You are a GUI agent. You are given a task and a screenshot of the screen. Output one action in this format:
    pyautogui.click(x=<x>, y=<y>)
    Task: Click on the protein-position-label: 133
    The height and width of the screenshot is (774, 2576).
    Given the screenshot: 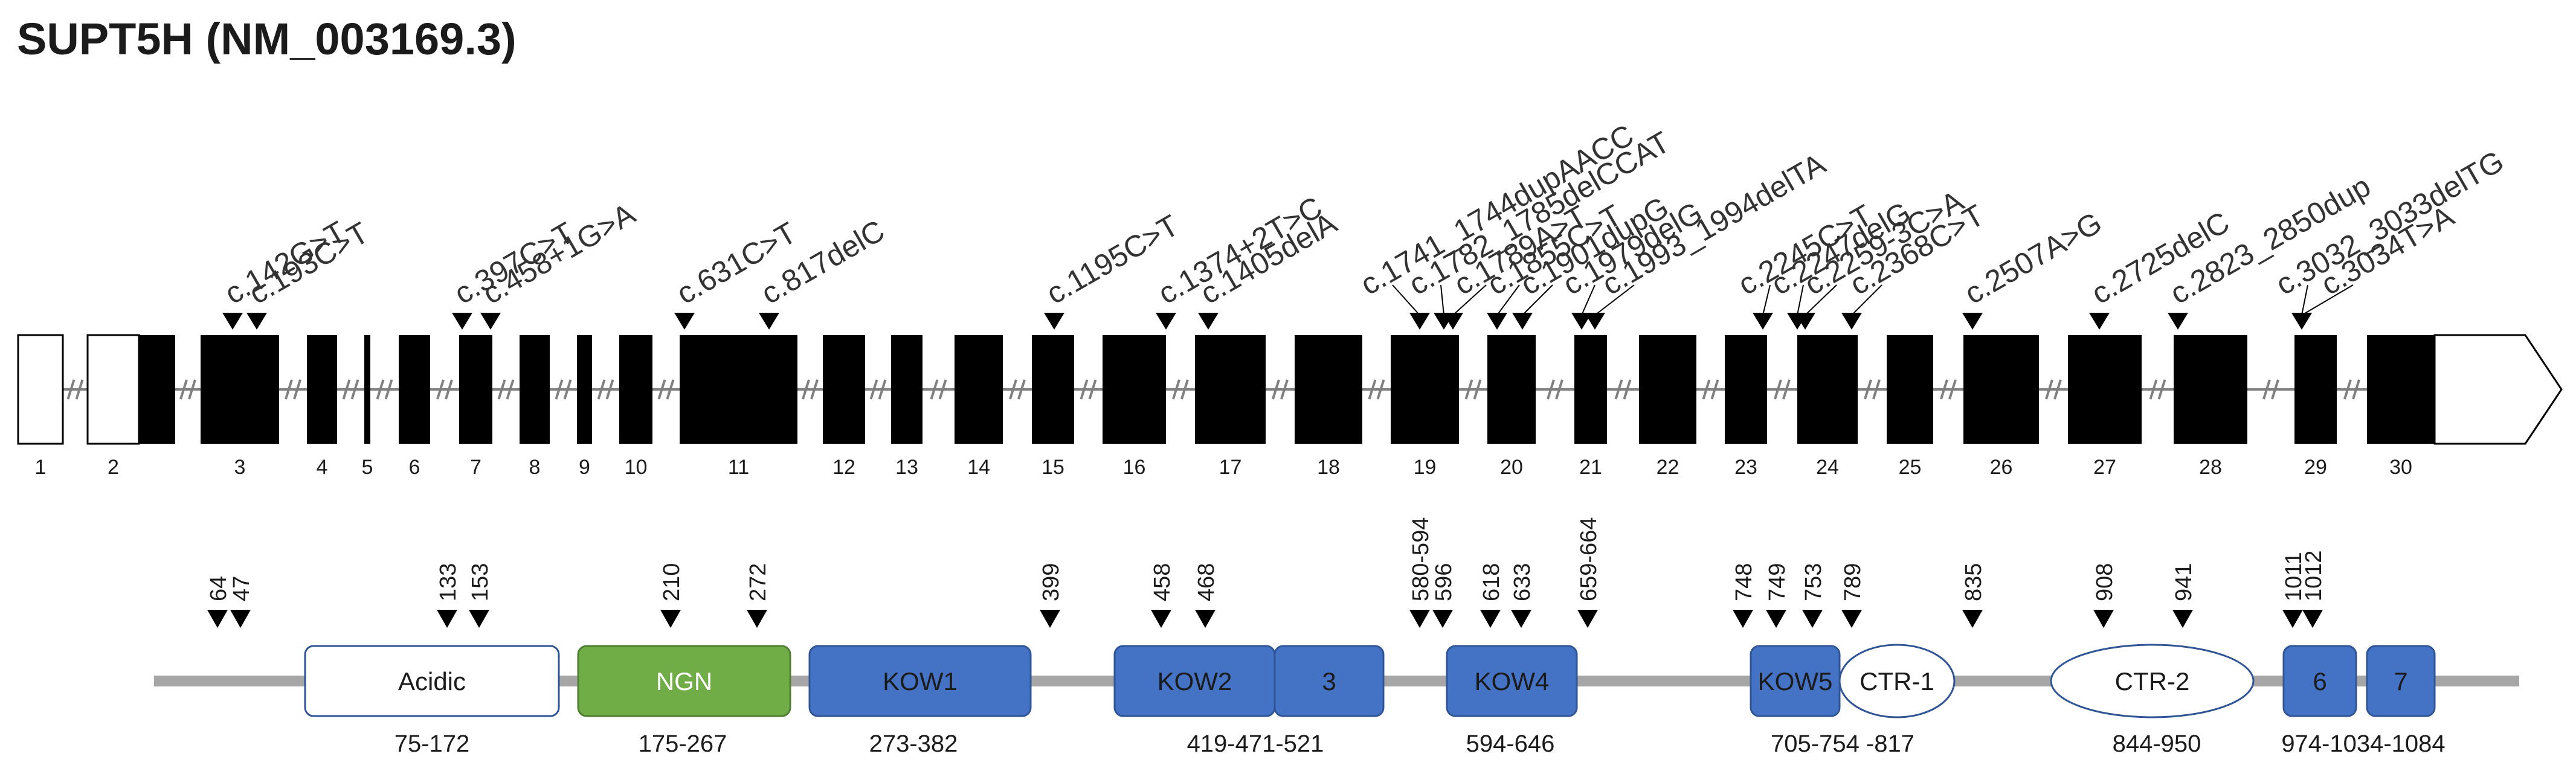 What is the action you would take?
    pyautogui.click(x=448, y=582)
    